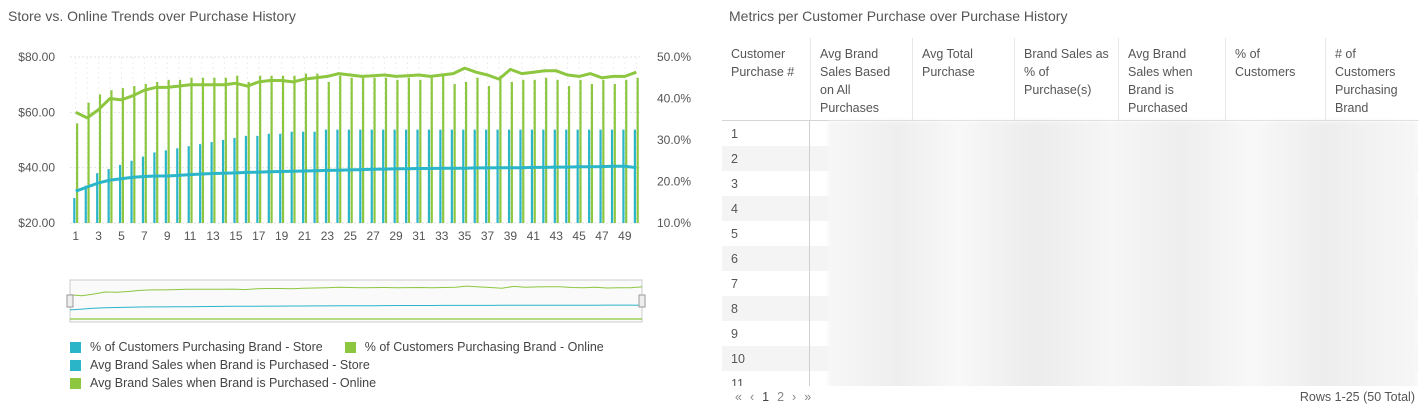  What do you see at coordinates (752, 397) in the screenshot?
I see `prev-page-icon: ‹` at bounding box center [752, 397].